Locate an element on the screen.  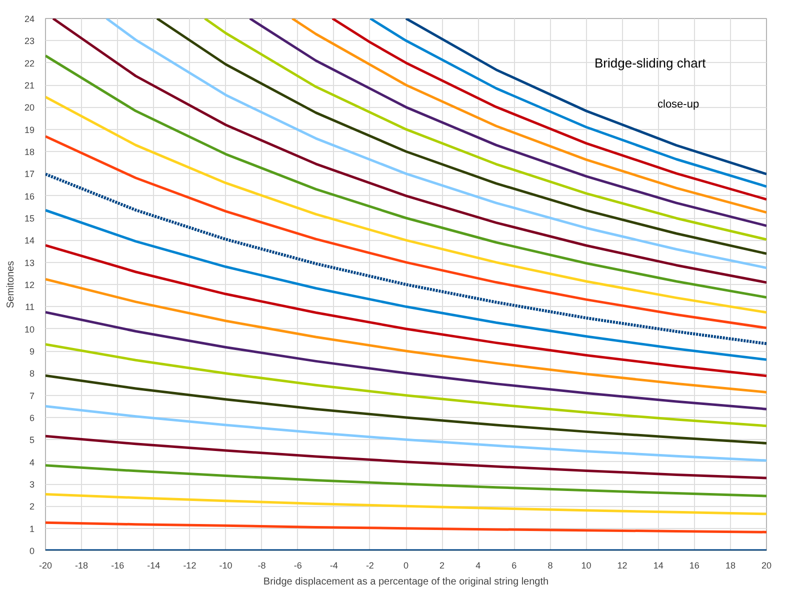
y-tick-label: 6 is located at coordinates (32, 418).